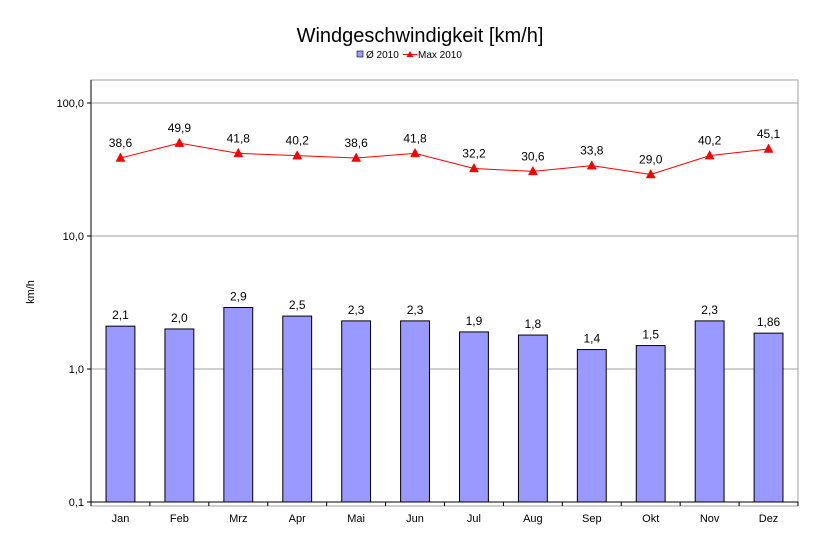  I want to click on bar-value-label: 2,1, so click(120, 315).